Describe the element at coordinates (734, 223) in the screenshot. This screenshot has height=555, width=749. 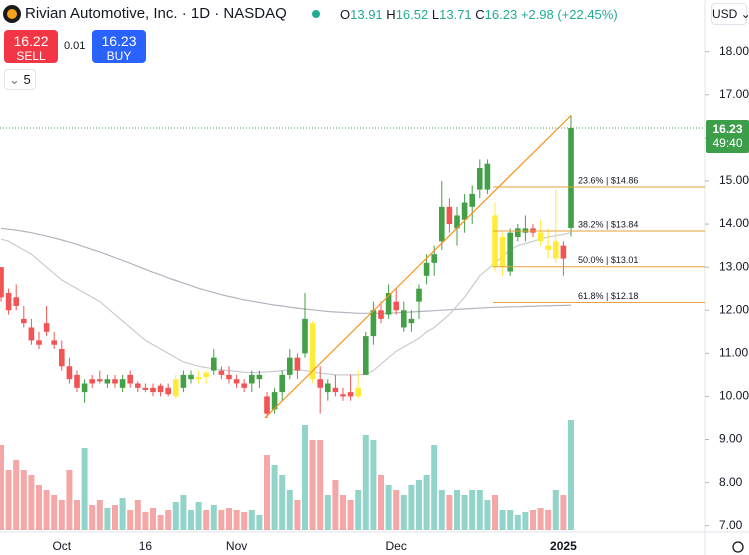
I see `y-tick-label: 14.00` at that location.